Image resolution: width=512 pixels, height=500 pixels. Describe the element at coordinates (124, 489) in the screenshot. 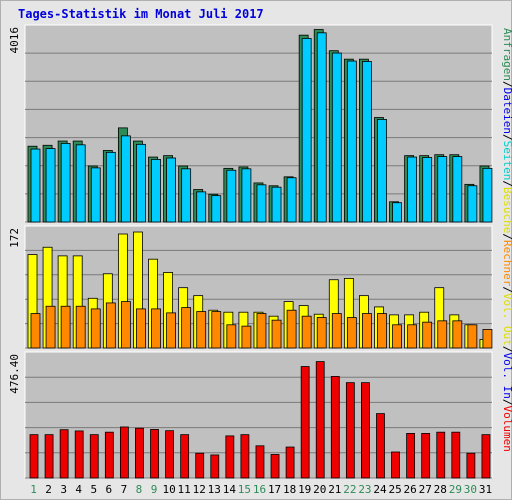

I see `x-tick-label-7: 7` at that location.